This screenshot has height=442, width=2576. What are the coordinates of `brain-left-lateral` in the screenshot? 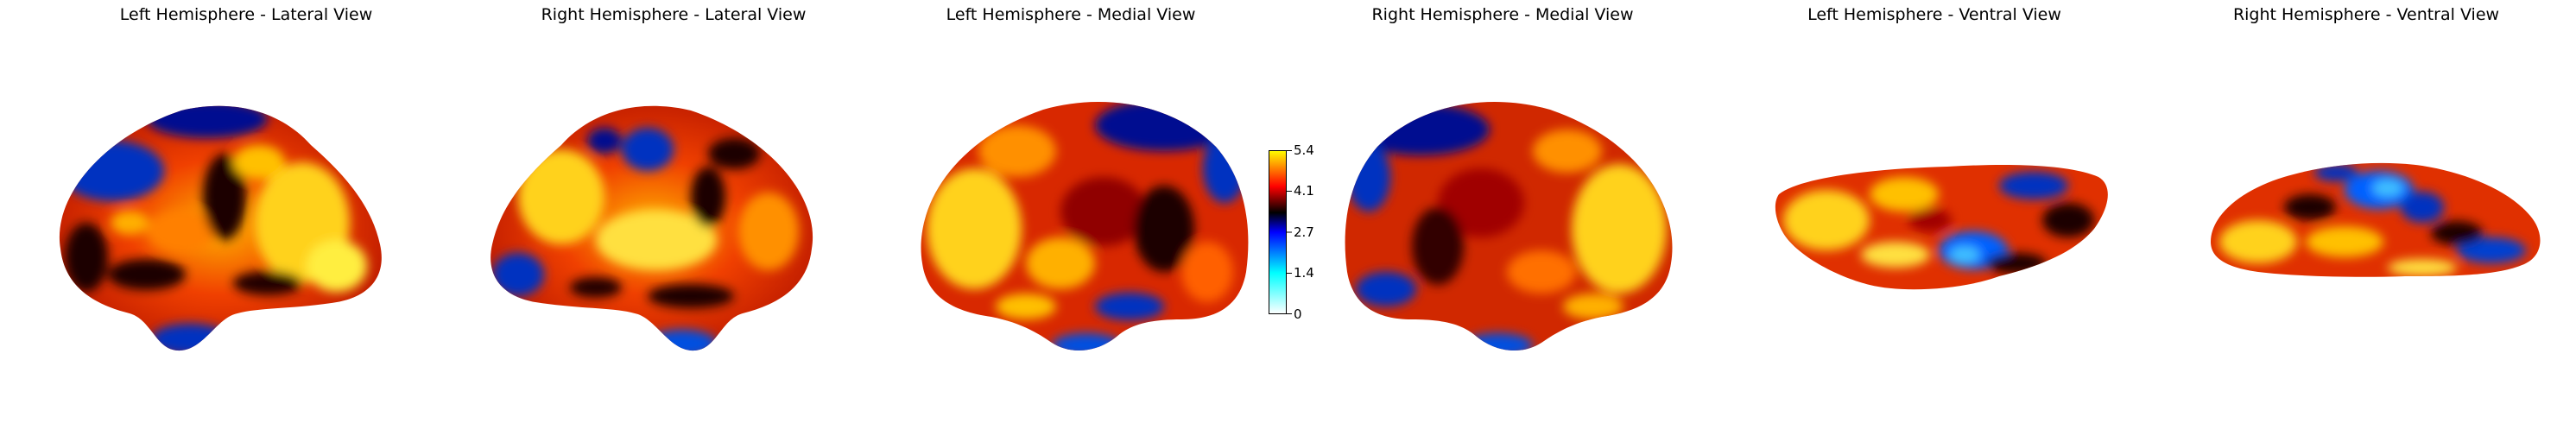 It's located at (220, 228).